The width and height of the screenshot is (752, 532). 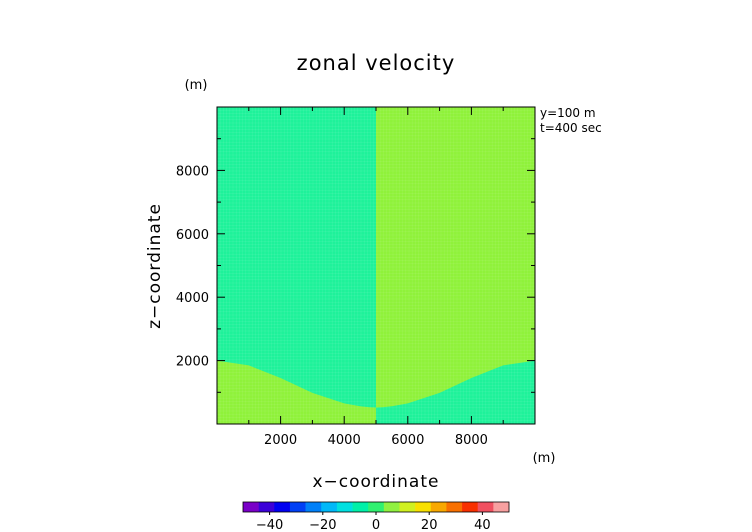 I want to click on annotation-y: y=100 m, so click(x=568, y=113).